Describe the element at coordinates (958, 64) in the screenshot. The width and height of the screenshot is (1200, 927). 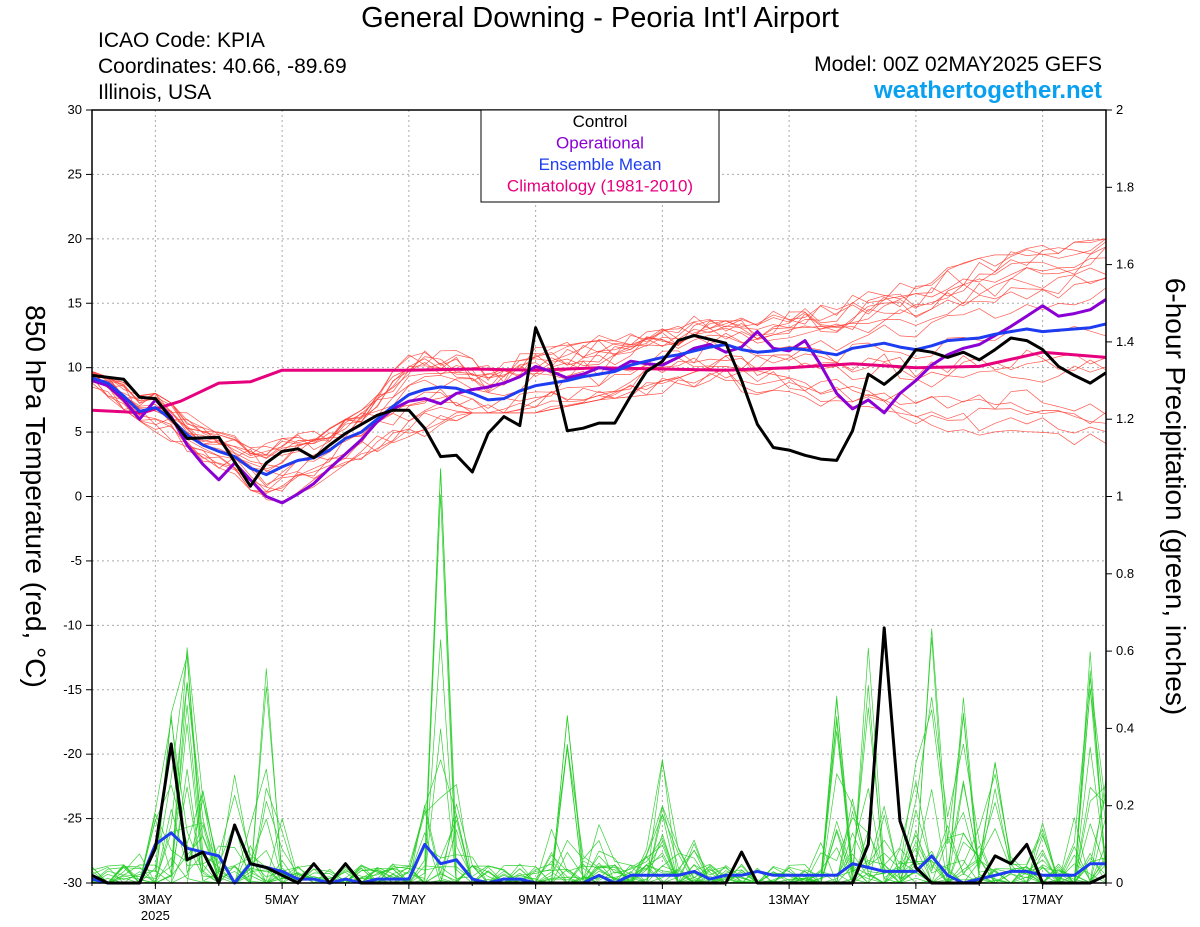
I see `model-run: Model: 00Z 02MAY2025 GEFS` at that location.